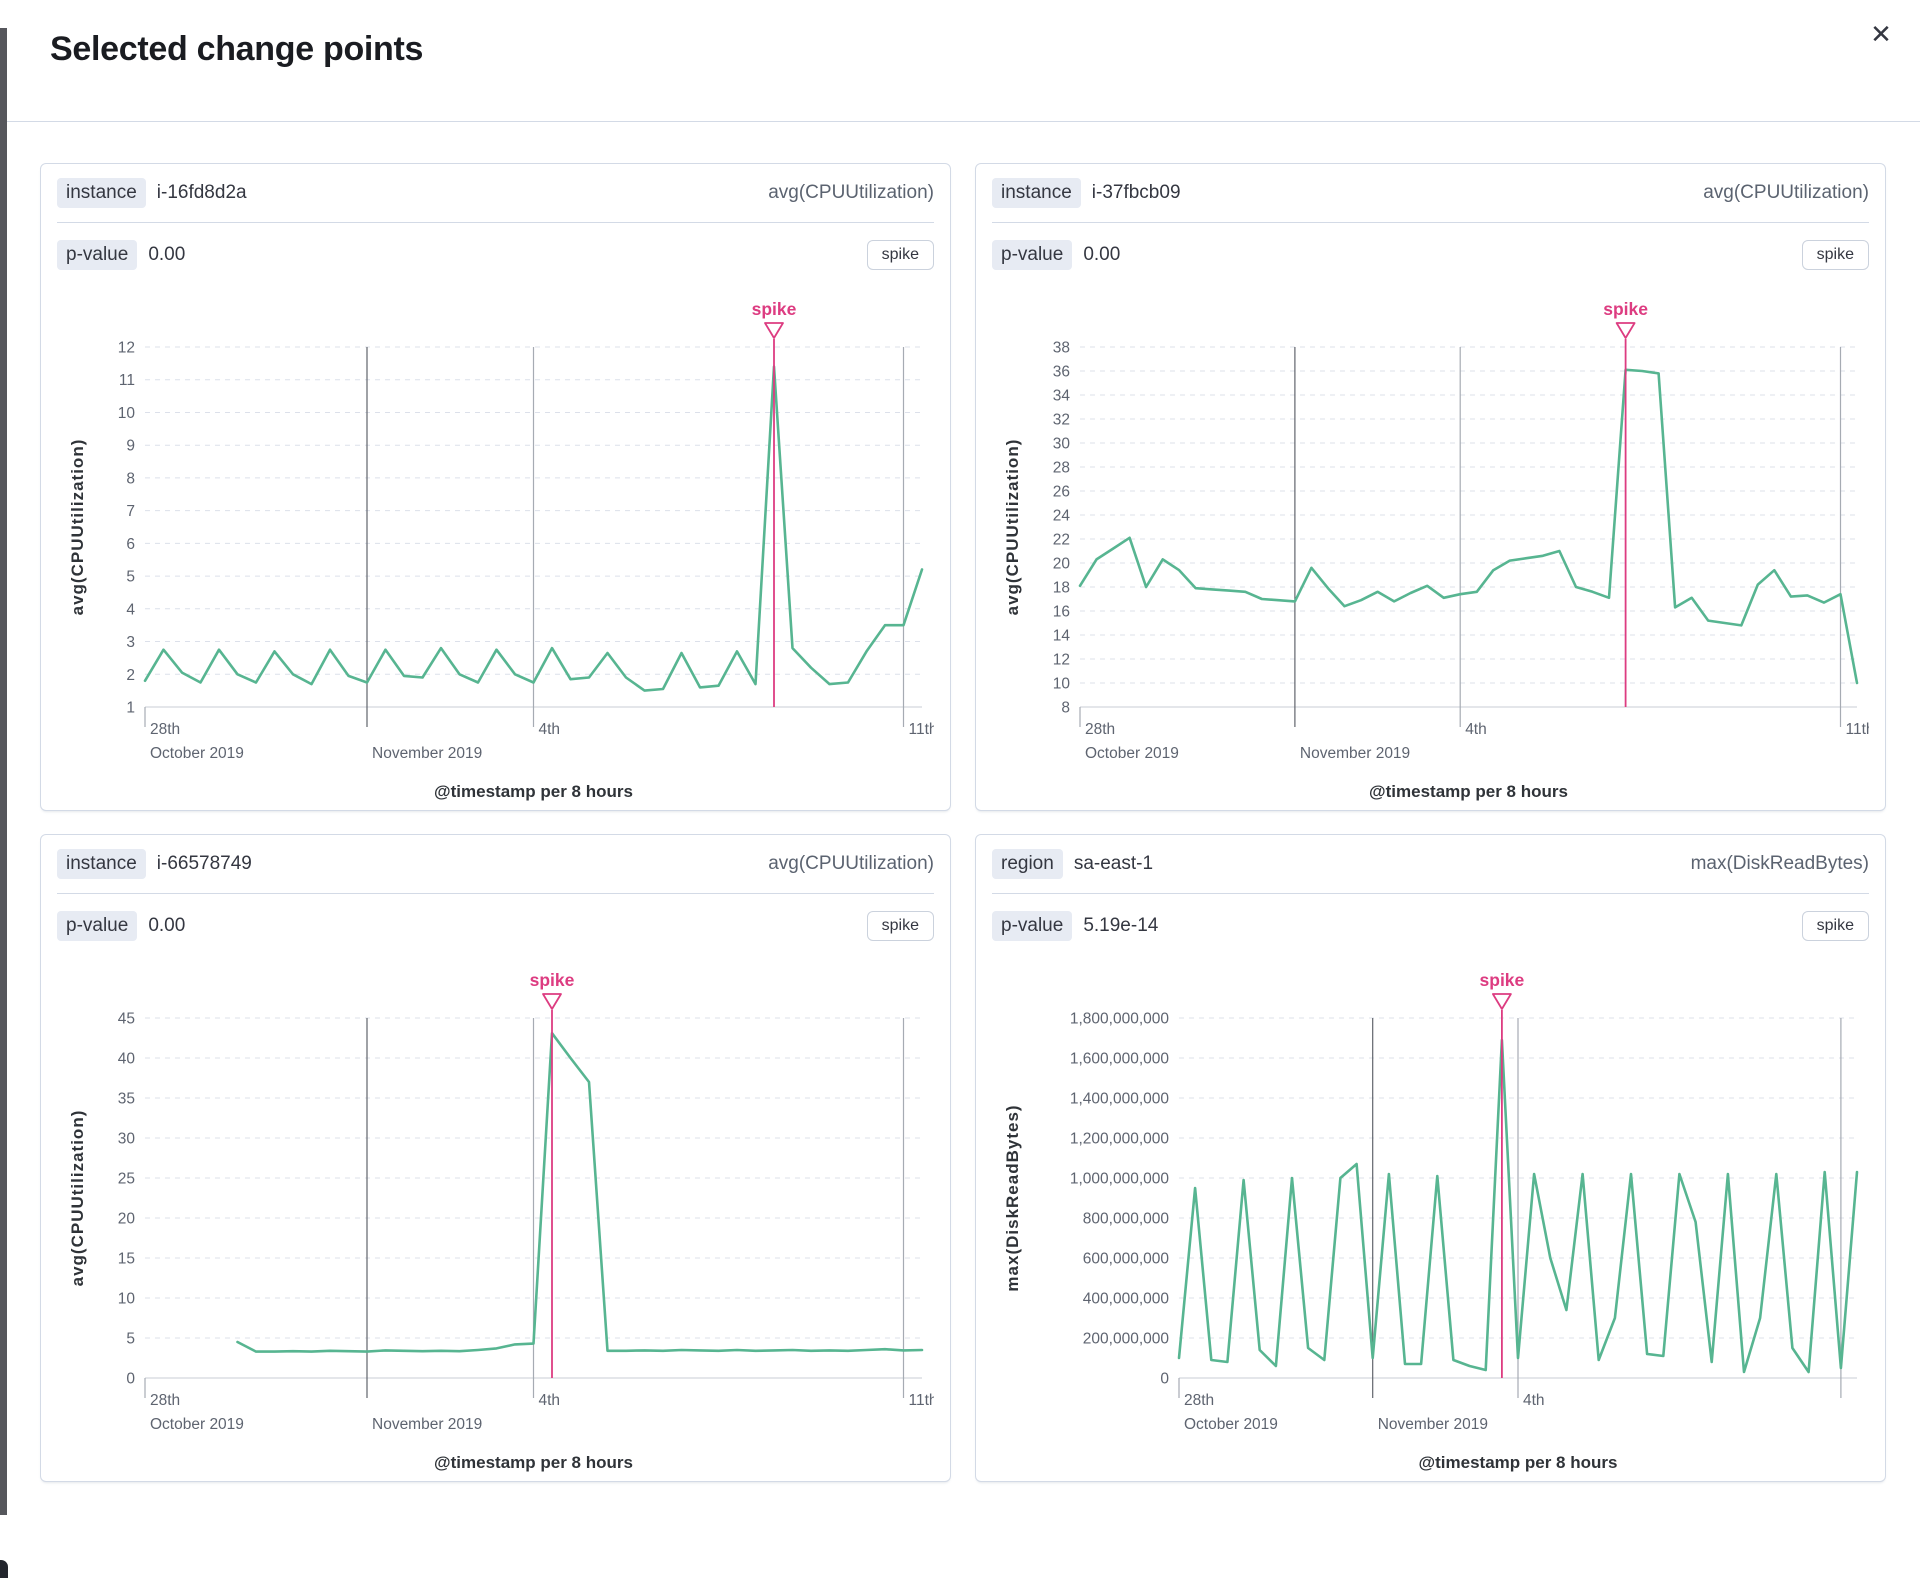 The height and width of the screenshot is (1578, 1920). What do you see at coordinates (130, 577) in the screenshot?
I see `svg-text: 5` at bounding box center [130, 577].